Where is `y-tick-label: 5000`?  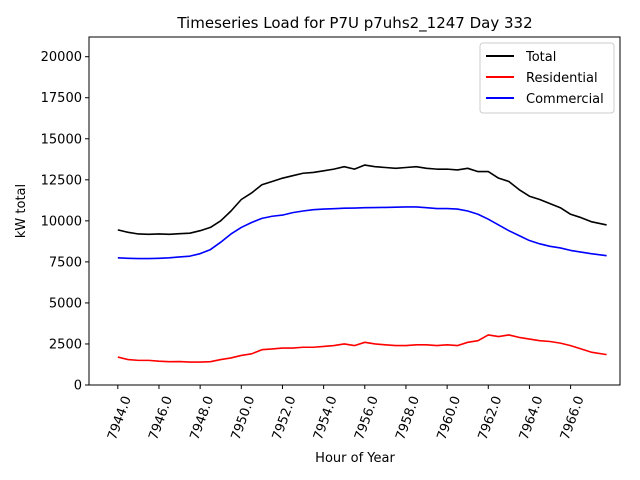 y-tick-label: 5000 is located at coordinates (65, 303).